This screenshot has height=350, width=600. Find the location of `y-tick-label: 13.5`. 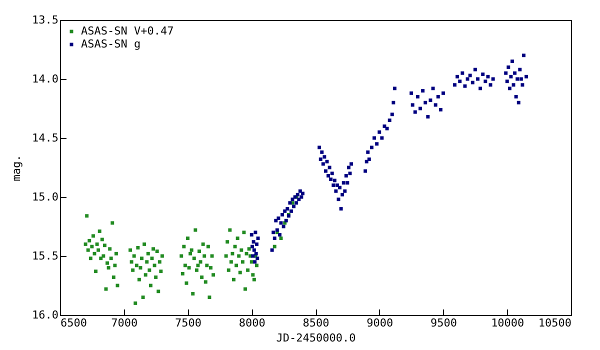

y-tick-label: 13.5 is located at coordinates (45, 20).